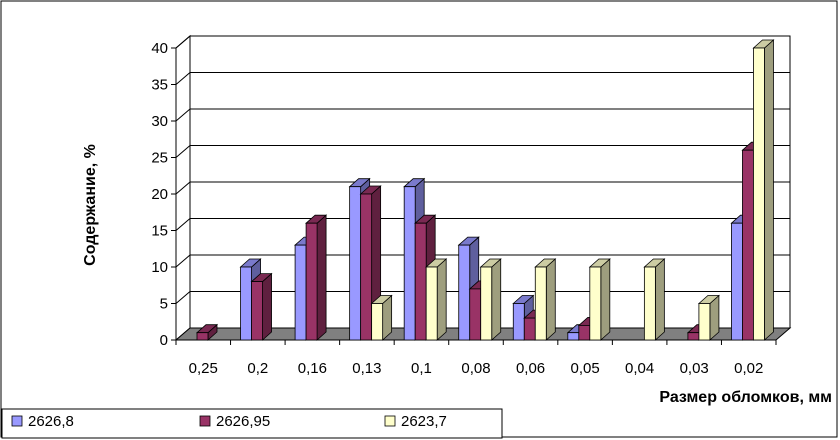 Image resolution: width=840 pixels, height=440 pixels. Describe the element at coordinates (159, 121) in the screenshot. I see `y-tick-label: 30` at that location.